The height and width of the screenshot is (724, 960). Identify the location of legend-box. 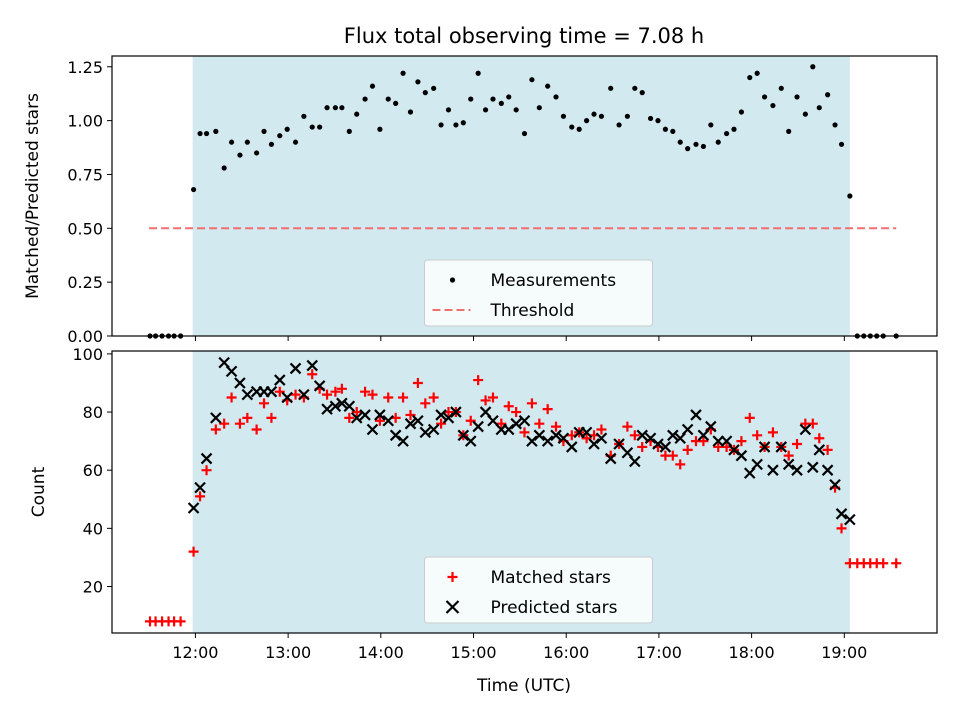
(538, 293).